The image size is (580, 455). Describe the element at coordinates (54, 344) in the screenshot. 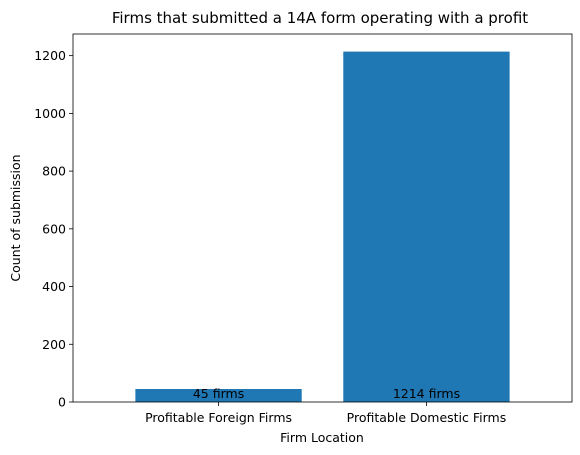

I see `y-tick-label-1: 200` at that location.